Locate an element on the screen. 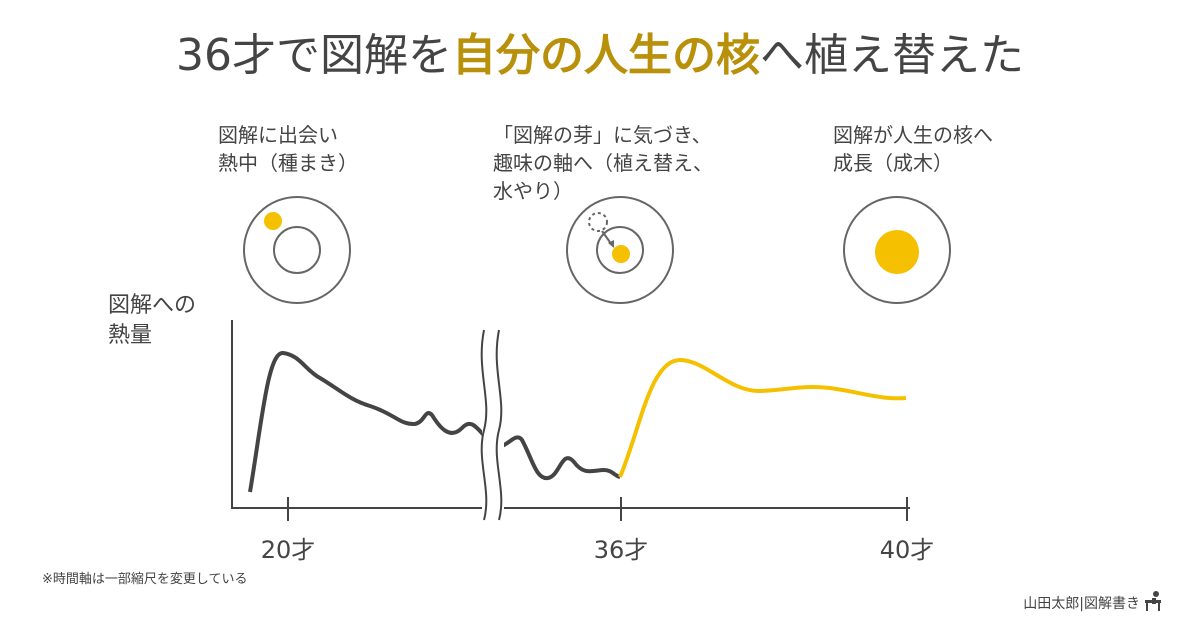  stage-caption: 成長（成木） is located at coordinates (893, 163).